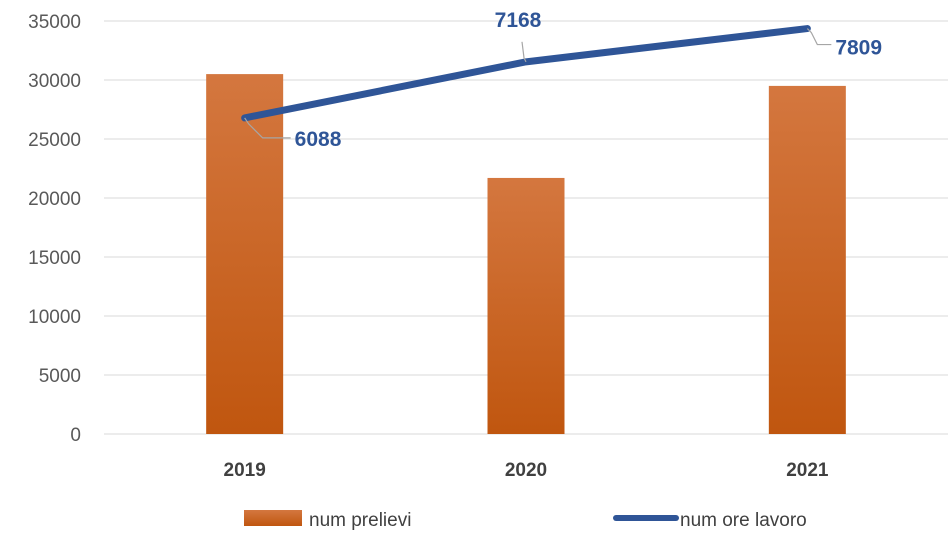  I want to click on y-tick-label: 5000, so click(60, 376).